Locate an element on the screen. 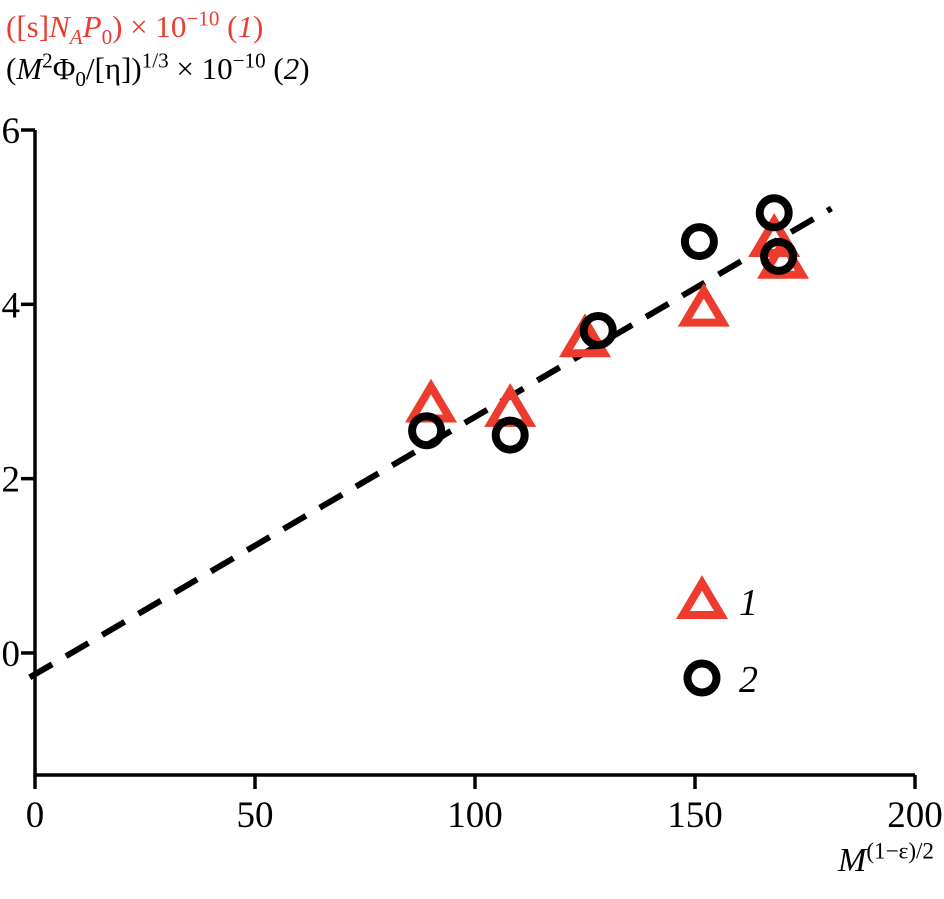 This screenshot has height=899, width=944. legend-label-2: 2 is located at coordinates (748, 680).